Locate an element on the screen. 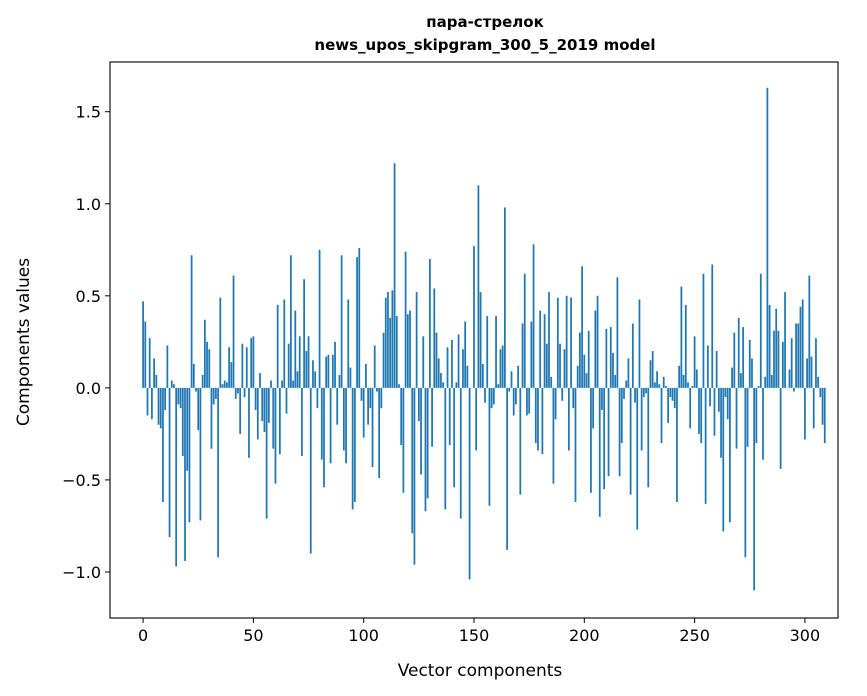  chart-title-line2: news_upos_skipgram_300_5_2019 model is located at coordinates (484, 45).